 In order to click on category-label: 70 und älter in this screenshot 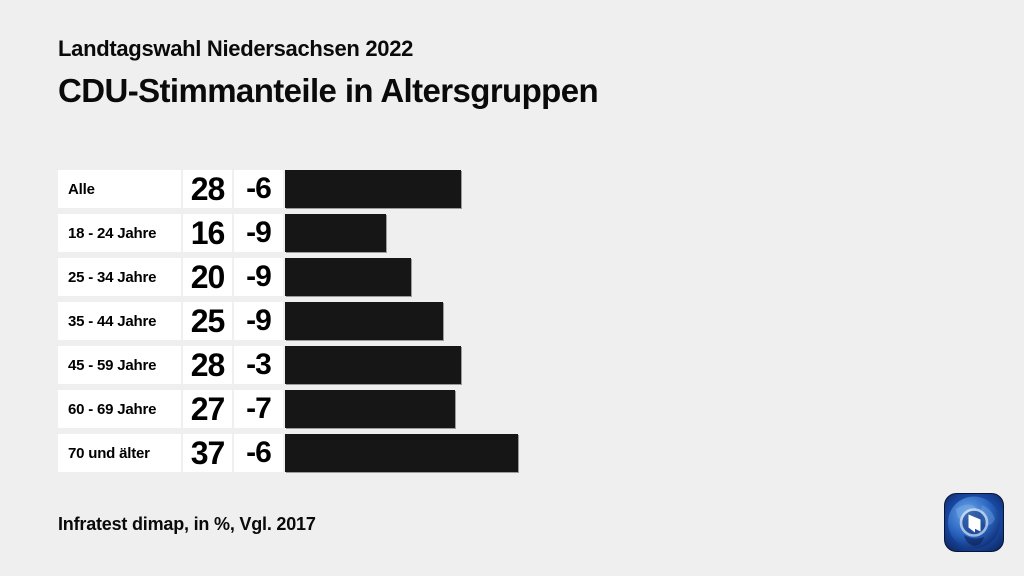, I will do `click(119, 453)`.